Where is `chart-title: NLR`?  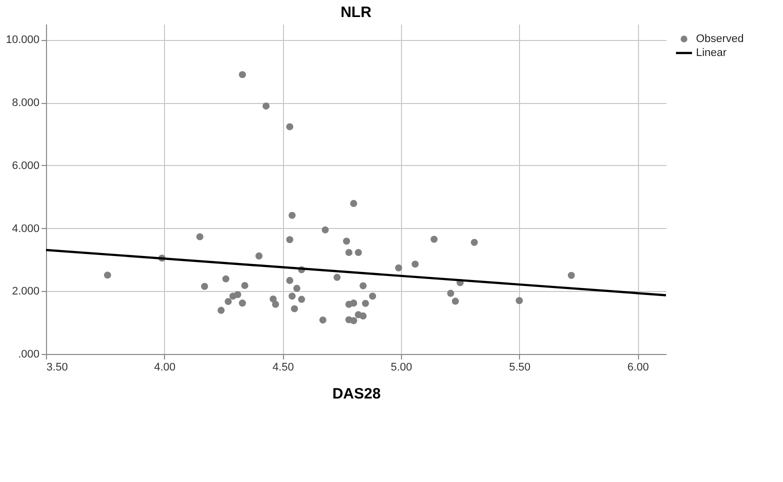
chart-title: NLR is located at coordinates (356, 12).